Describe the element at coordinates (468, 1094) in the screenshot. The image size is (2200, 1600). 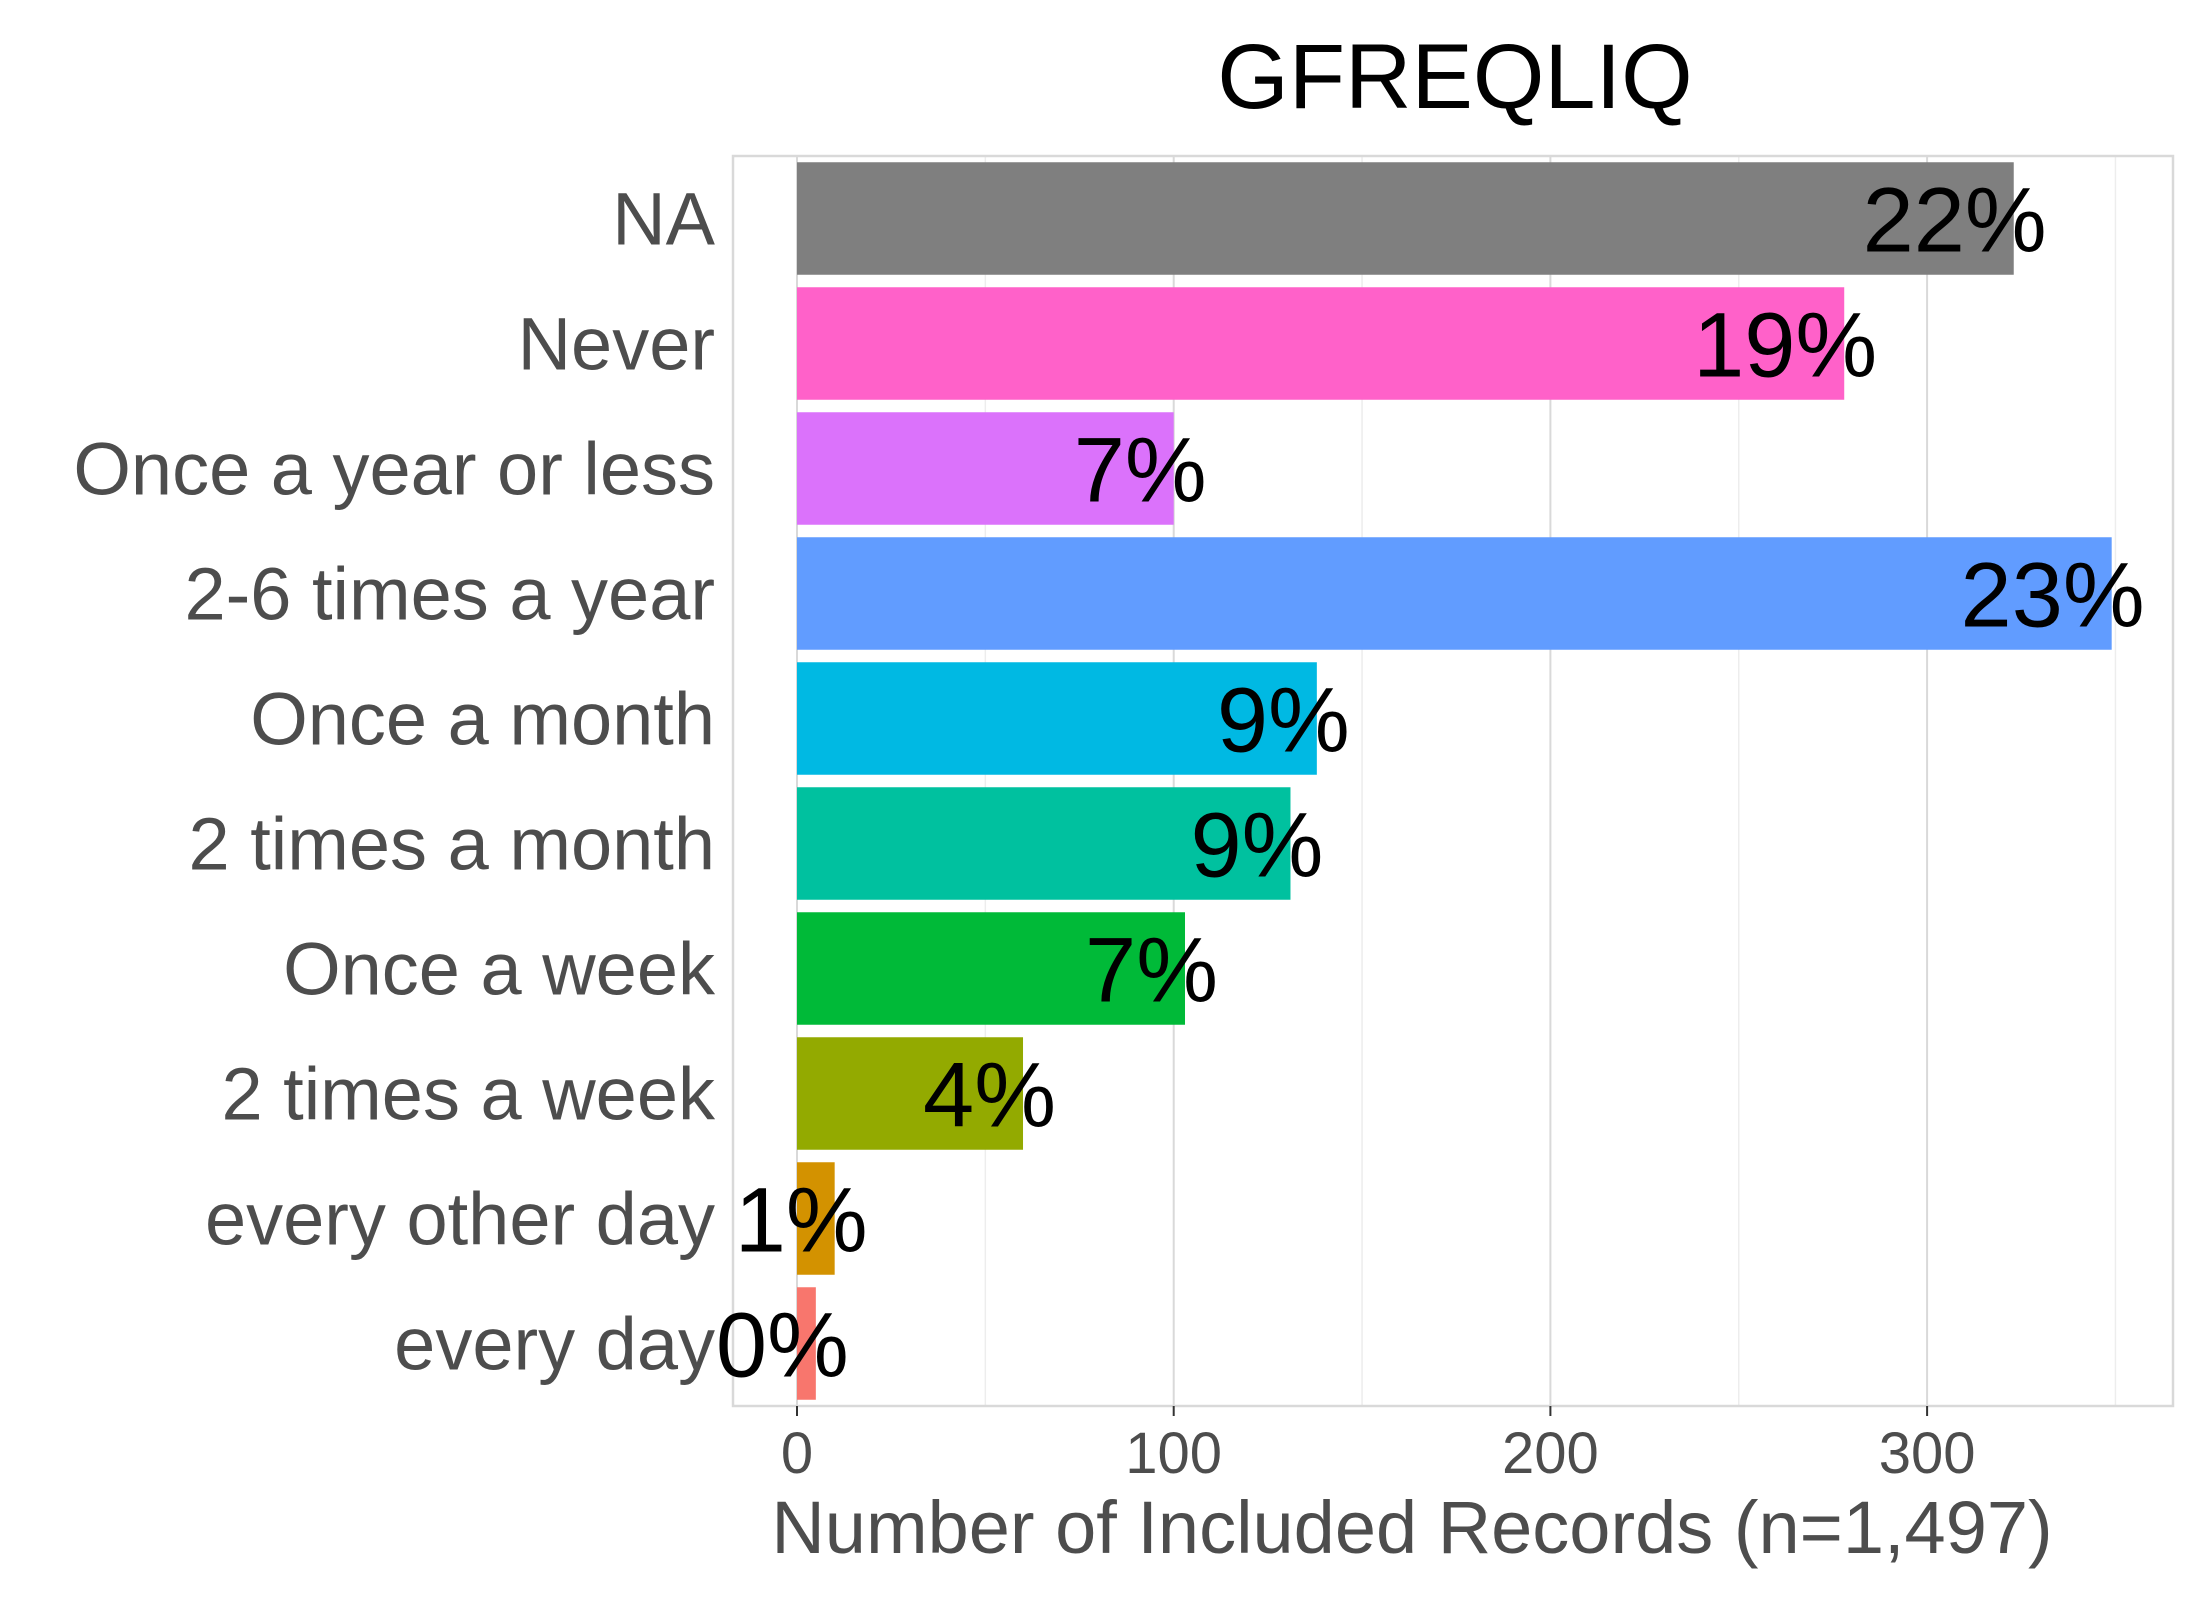
I see `category-label: 2 times a week` at that location.